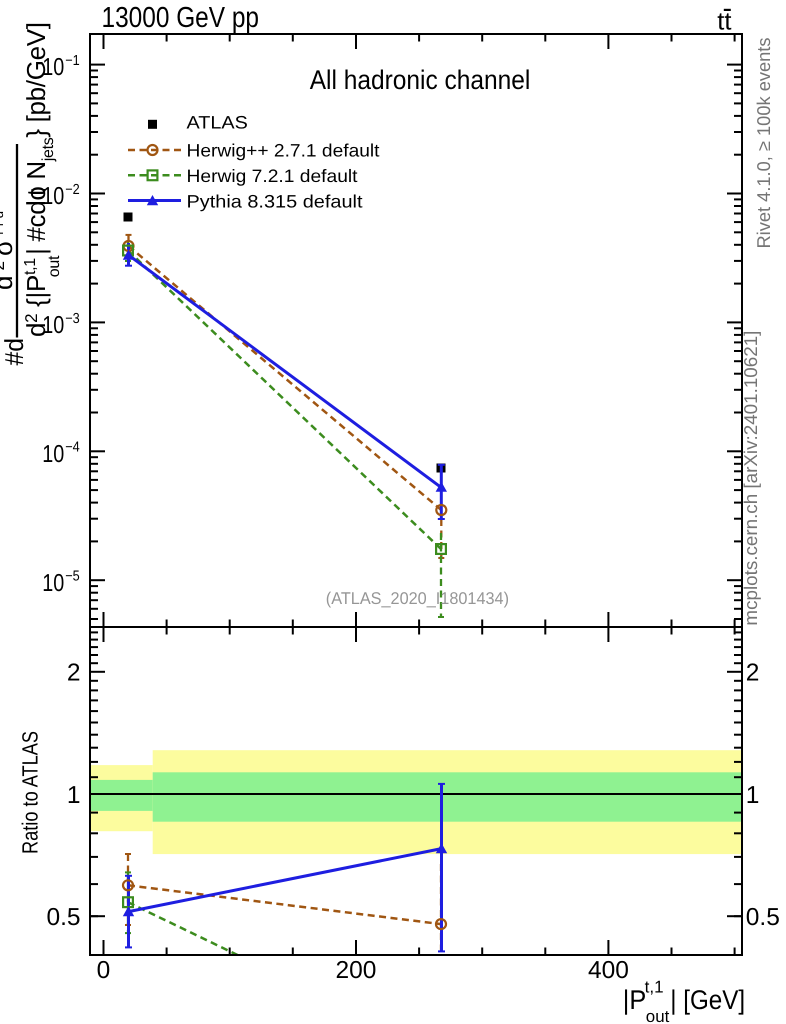 The width and height of the screenshot is (786, 1024). What do you see at coordinates (420, 80) in the screenshot?
I see `svg-text: All hadronic channel` at bounding box center [420, 80].